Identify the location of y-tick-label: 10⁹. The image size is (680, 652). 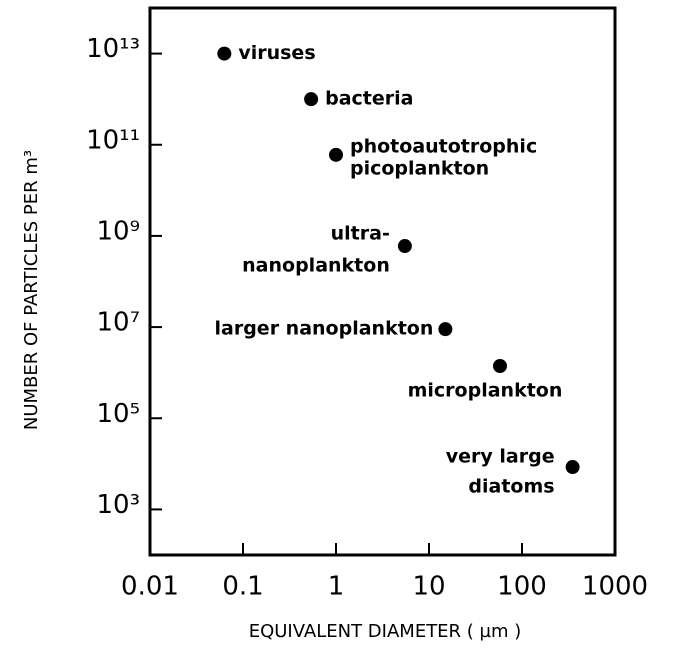
(118, 231).